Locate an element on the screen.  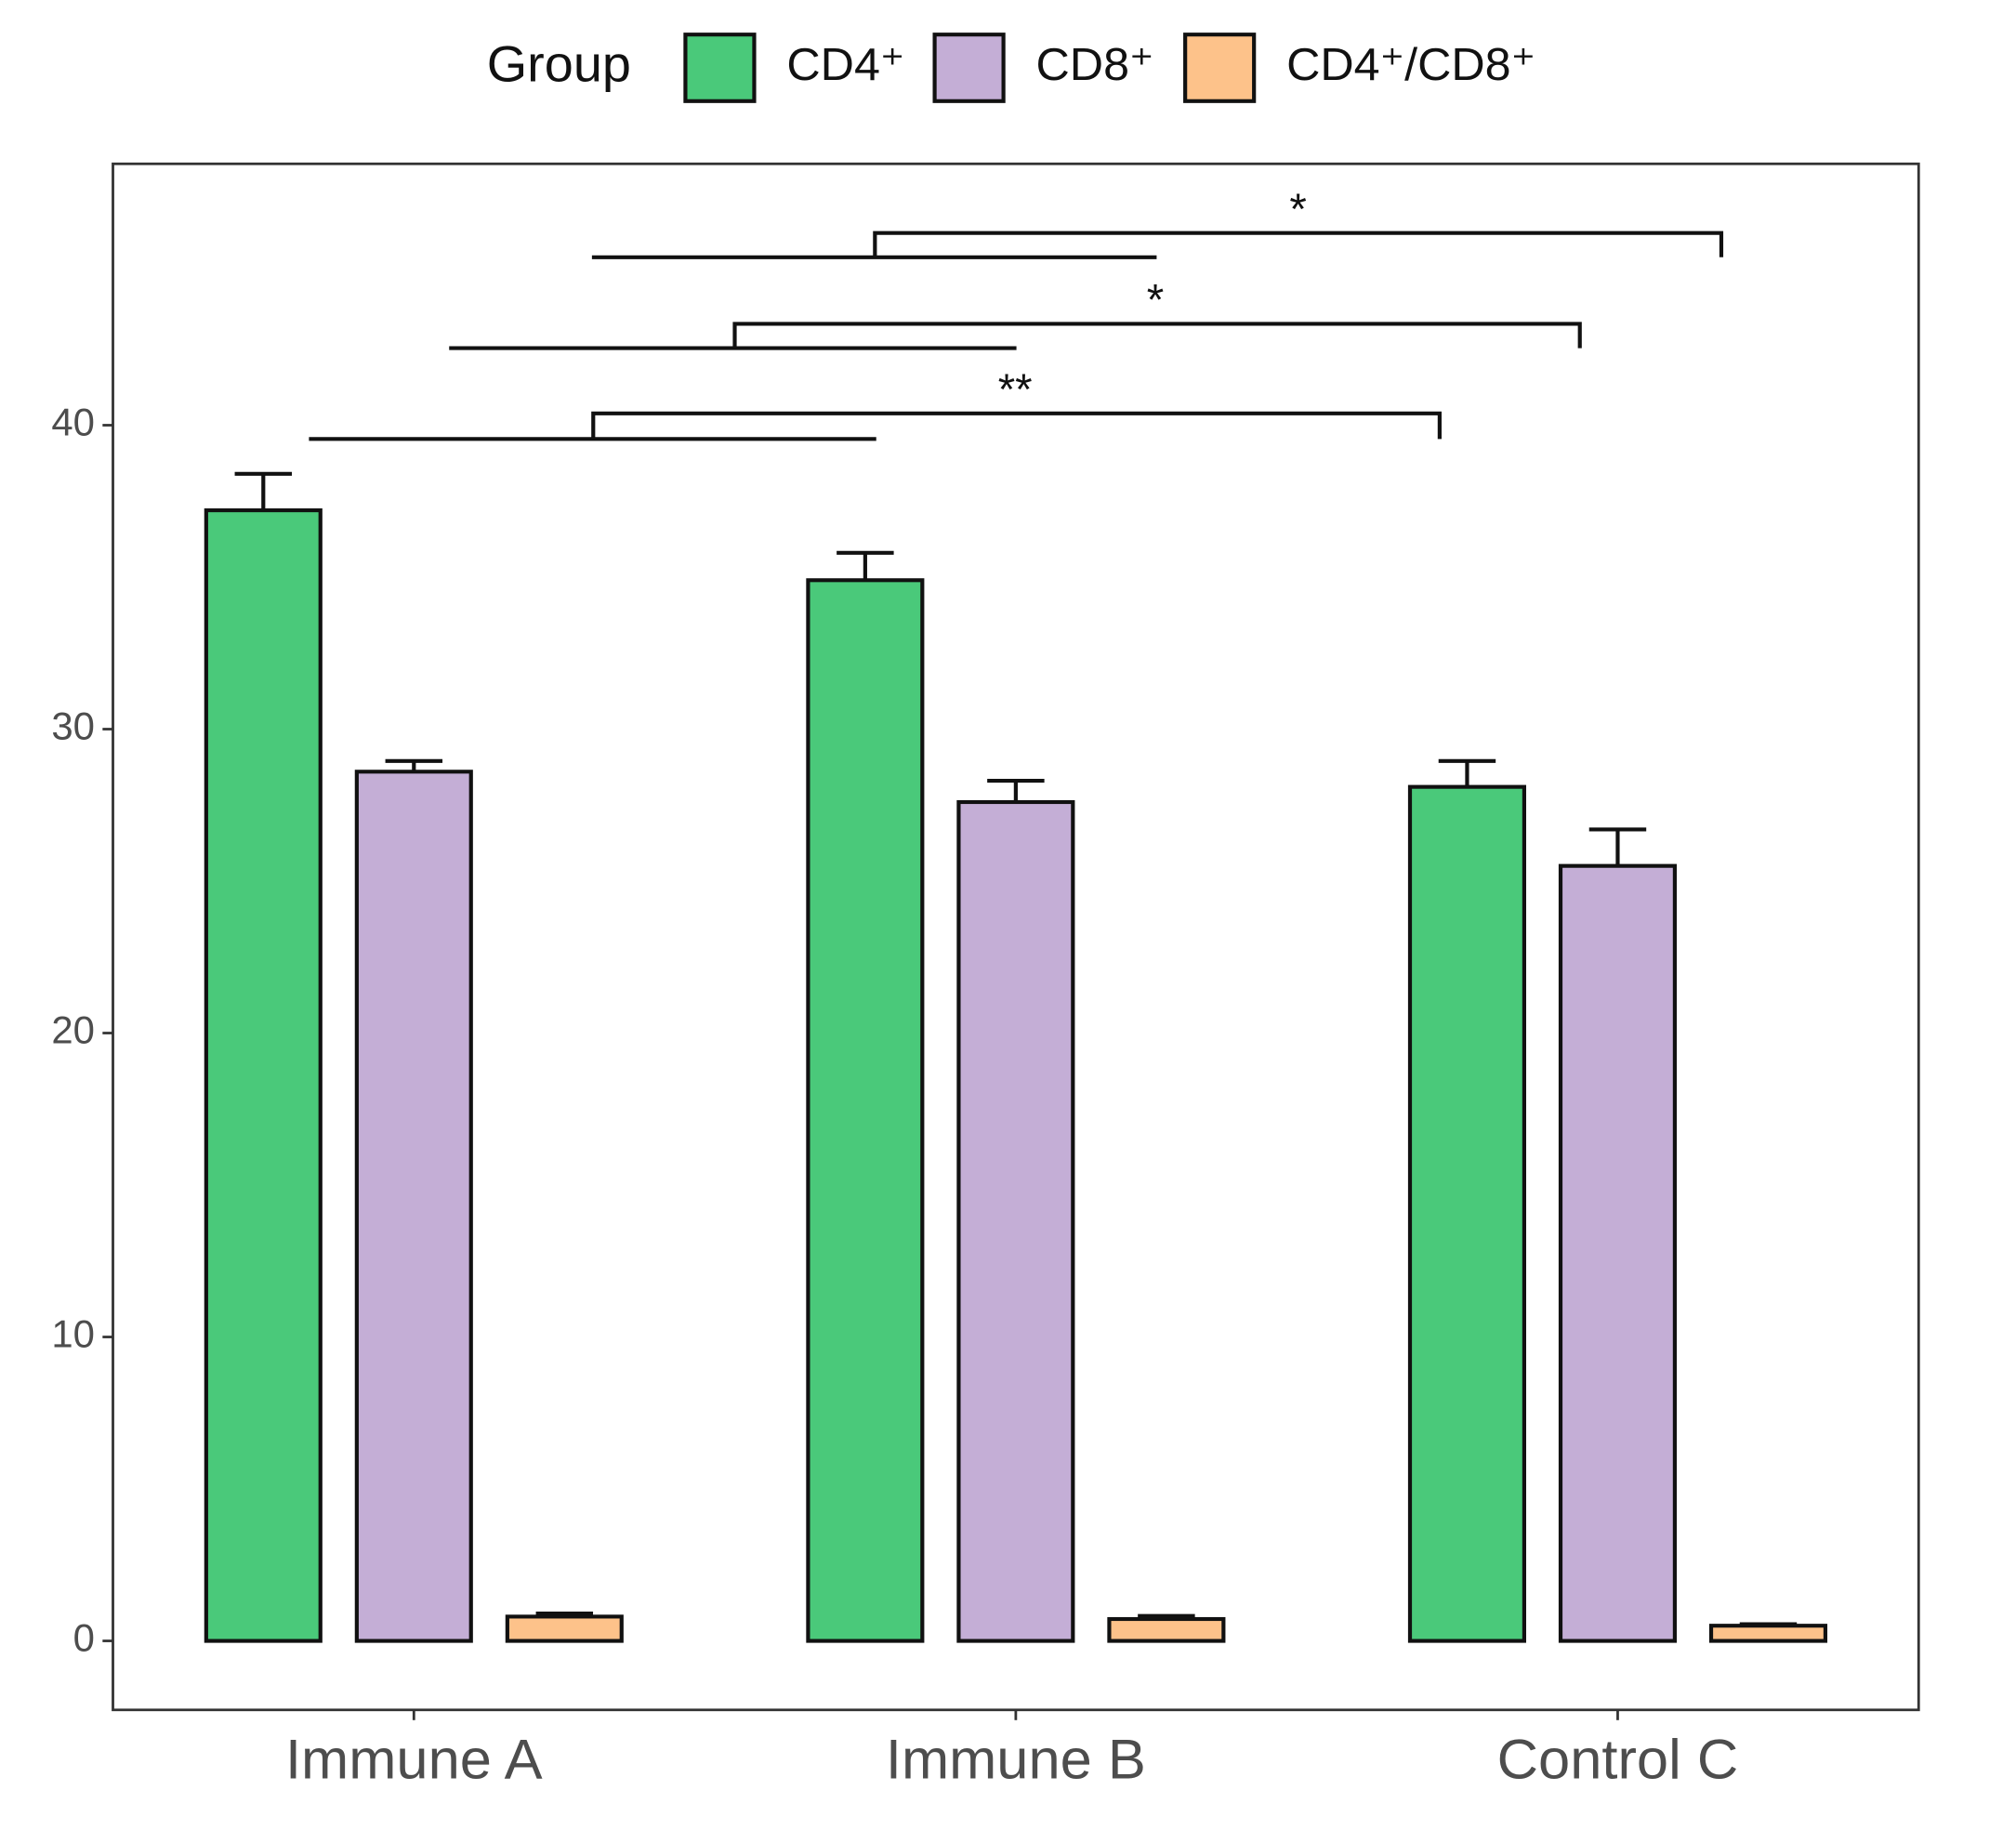
legend-label: CD4⁺/CD8⁺ is located at coordinates (1410, 64).